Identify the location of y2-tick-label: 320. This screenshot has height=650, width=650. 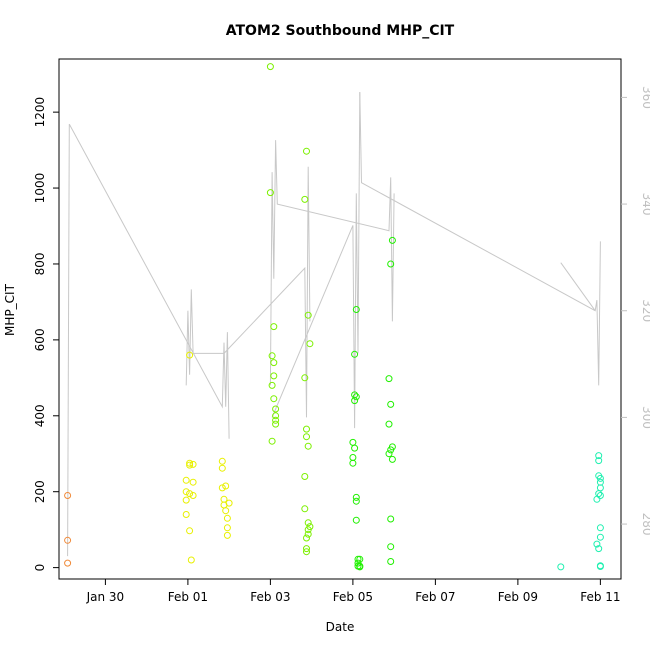
(645, 310).